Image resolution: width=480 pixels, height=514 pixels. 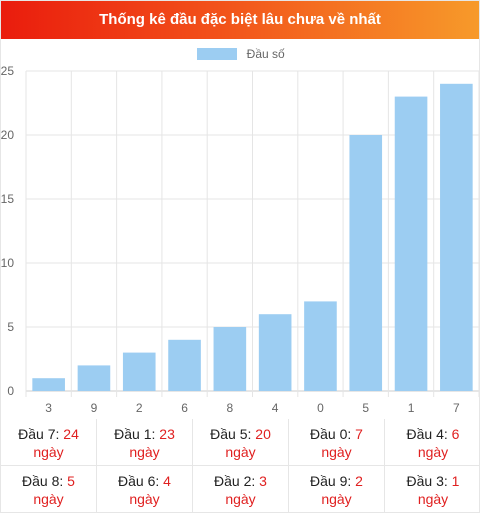 I want to click on stat-cell: Đầu 1: 23 ngày, so click(x=145, y=442).